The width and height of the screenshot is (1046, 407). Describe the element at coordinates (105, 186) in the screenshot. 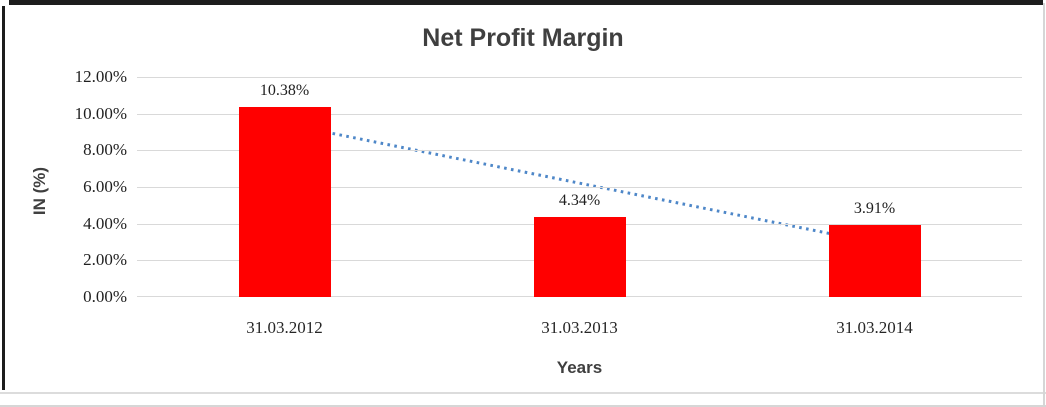

I see `y-tick-label: 6.00%` at that location.